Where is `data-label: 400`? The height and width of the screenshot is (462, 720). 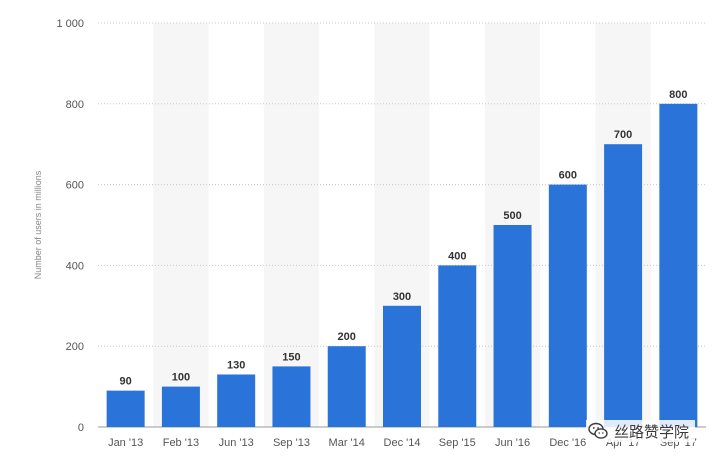
data-label: 400 is located at coordinates (457, 256).